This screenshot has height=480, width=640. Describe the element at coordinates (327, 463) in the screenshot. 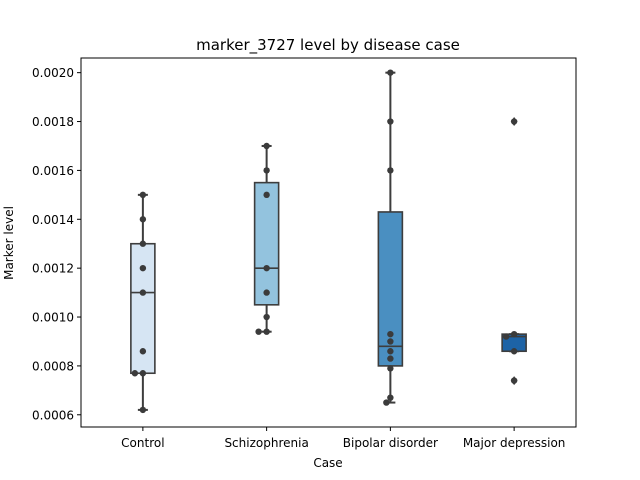

I see `x-axis-label: Case` at that location.